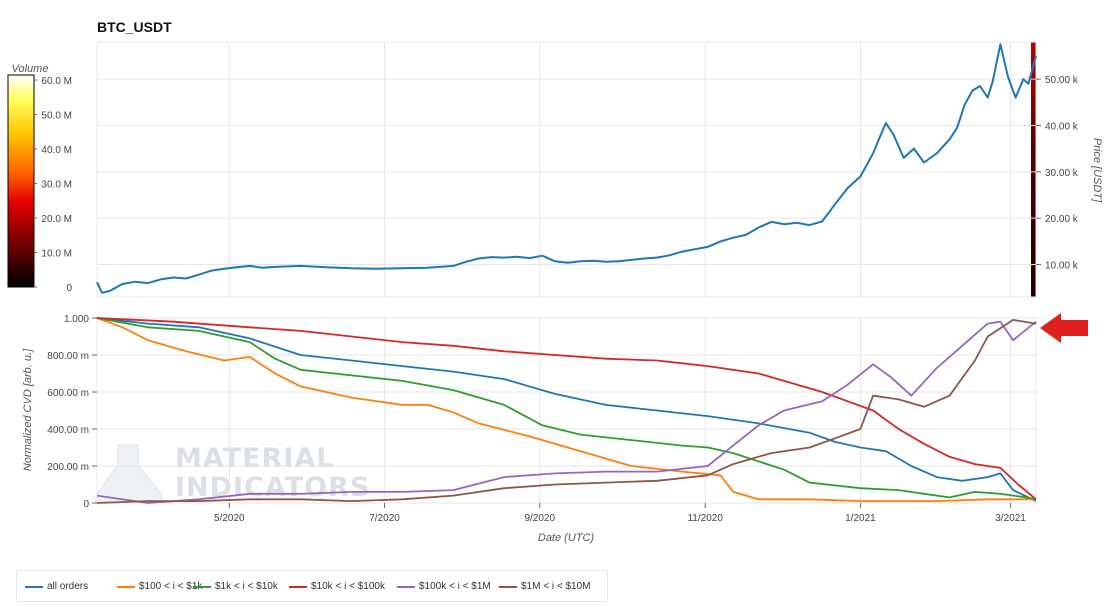 The width and height of the screenshot is (1116, 606). I want to click on legend-label: $100 < i < $1k, so click(171, 586).